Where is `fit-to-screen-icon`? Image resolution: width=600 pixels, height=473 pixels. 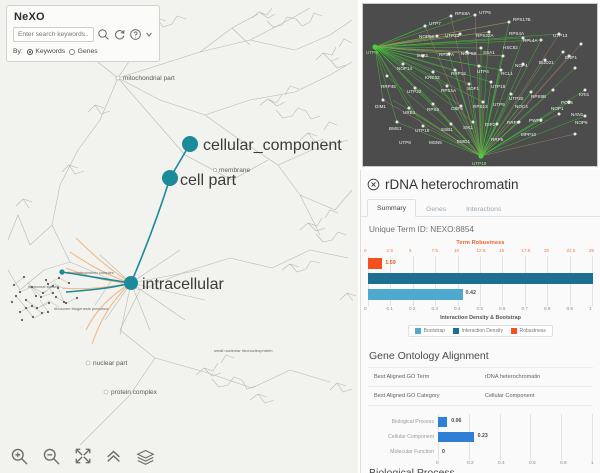 fit-to-screen-icon is located at coordinates (83, 456).